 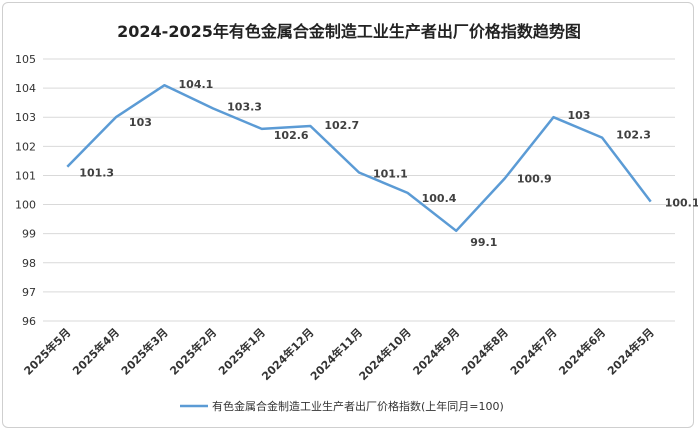 What do you see at coordinates (291, 135) in the screenshot?
I see `data-label: 102.6` at bounding box center [291, 135].